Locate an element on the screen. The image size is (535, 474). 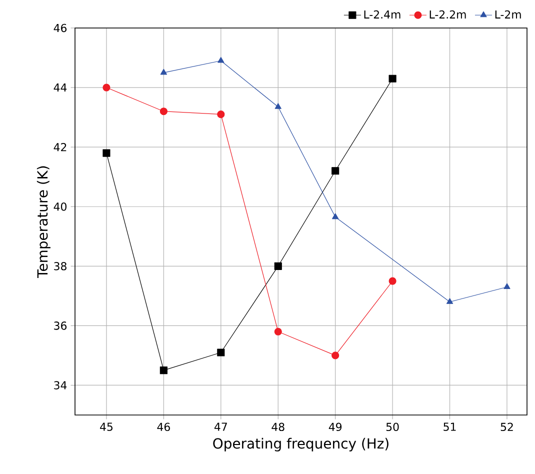
y-tick-label: 42 is located at coordinates (60, 147).